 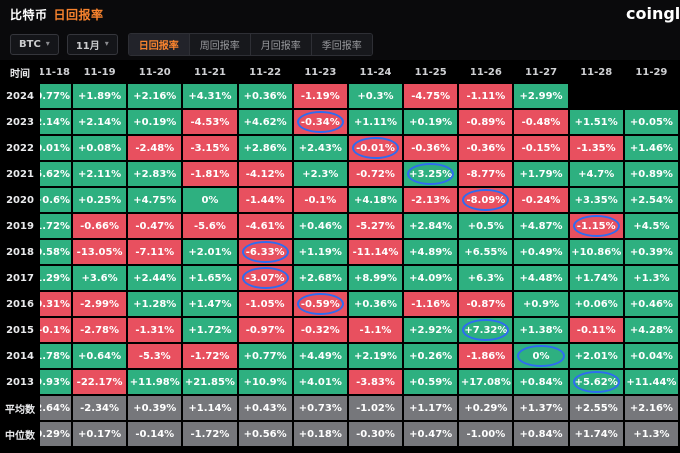 I want to click on cell-2016-11-18: -0.31%, so click(x=55, y=304).